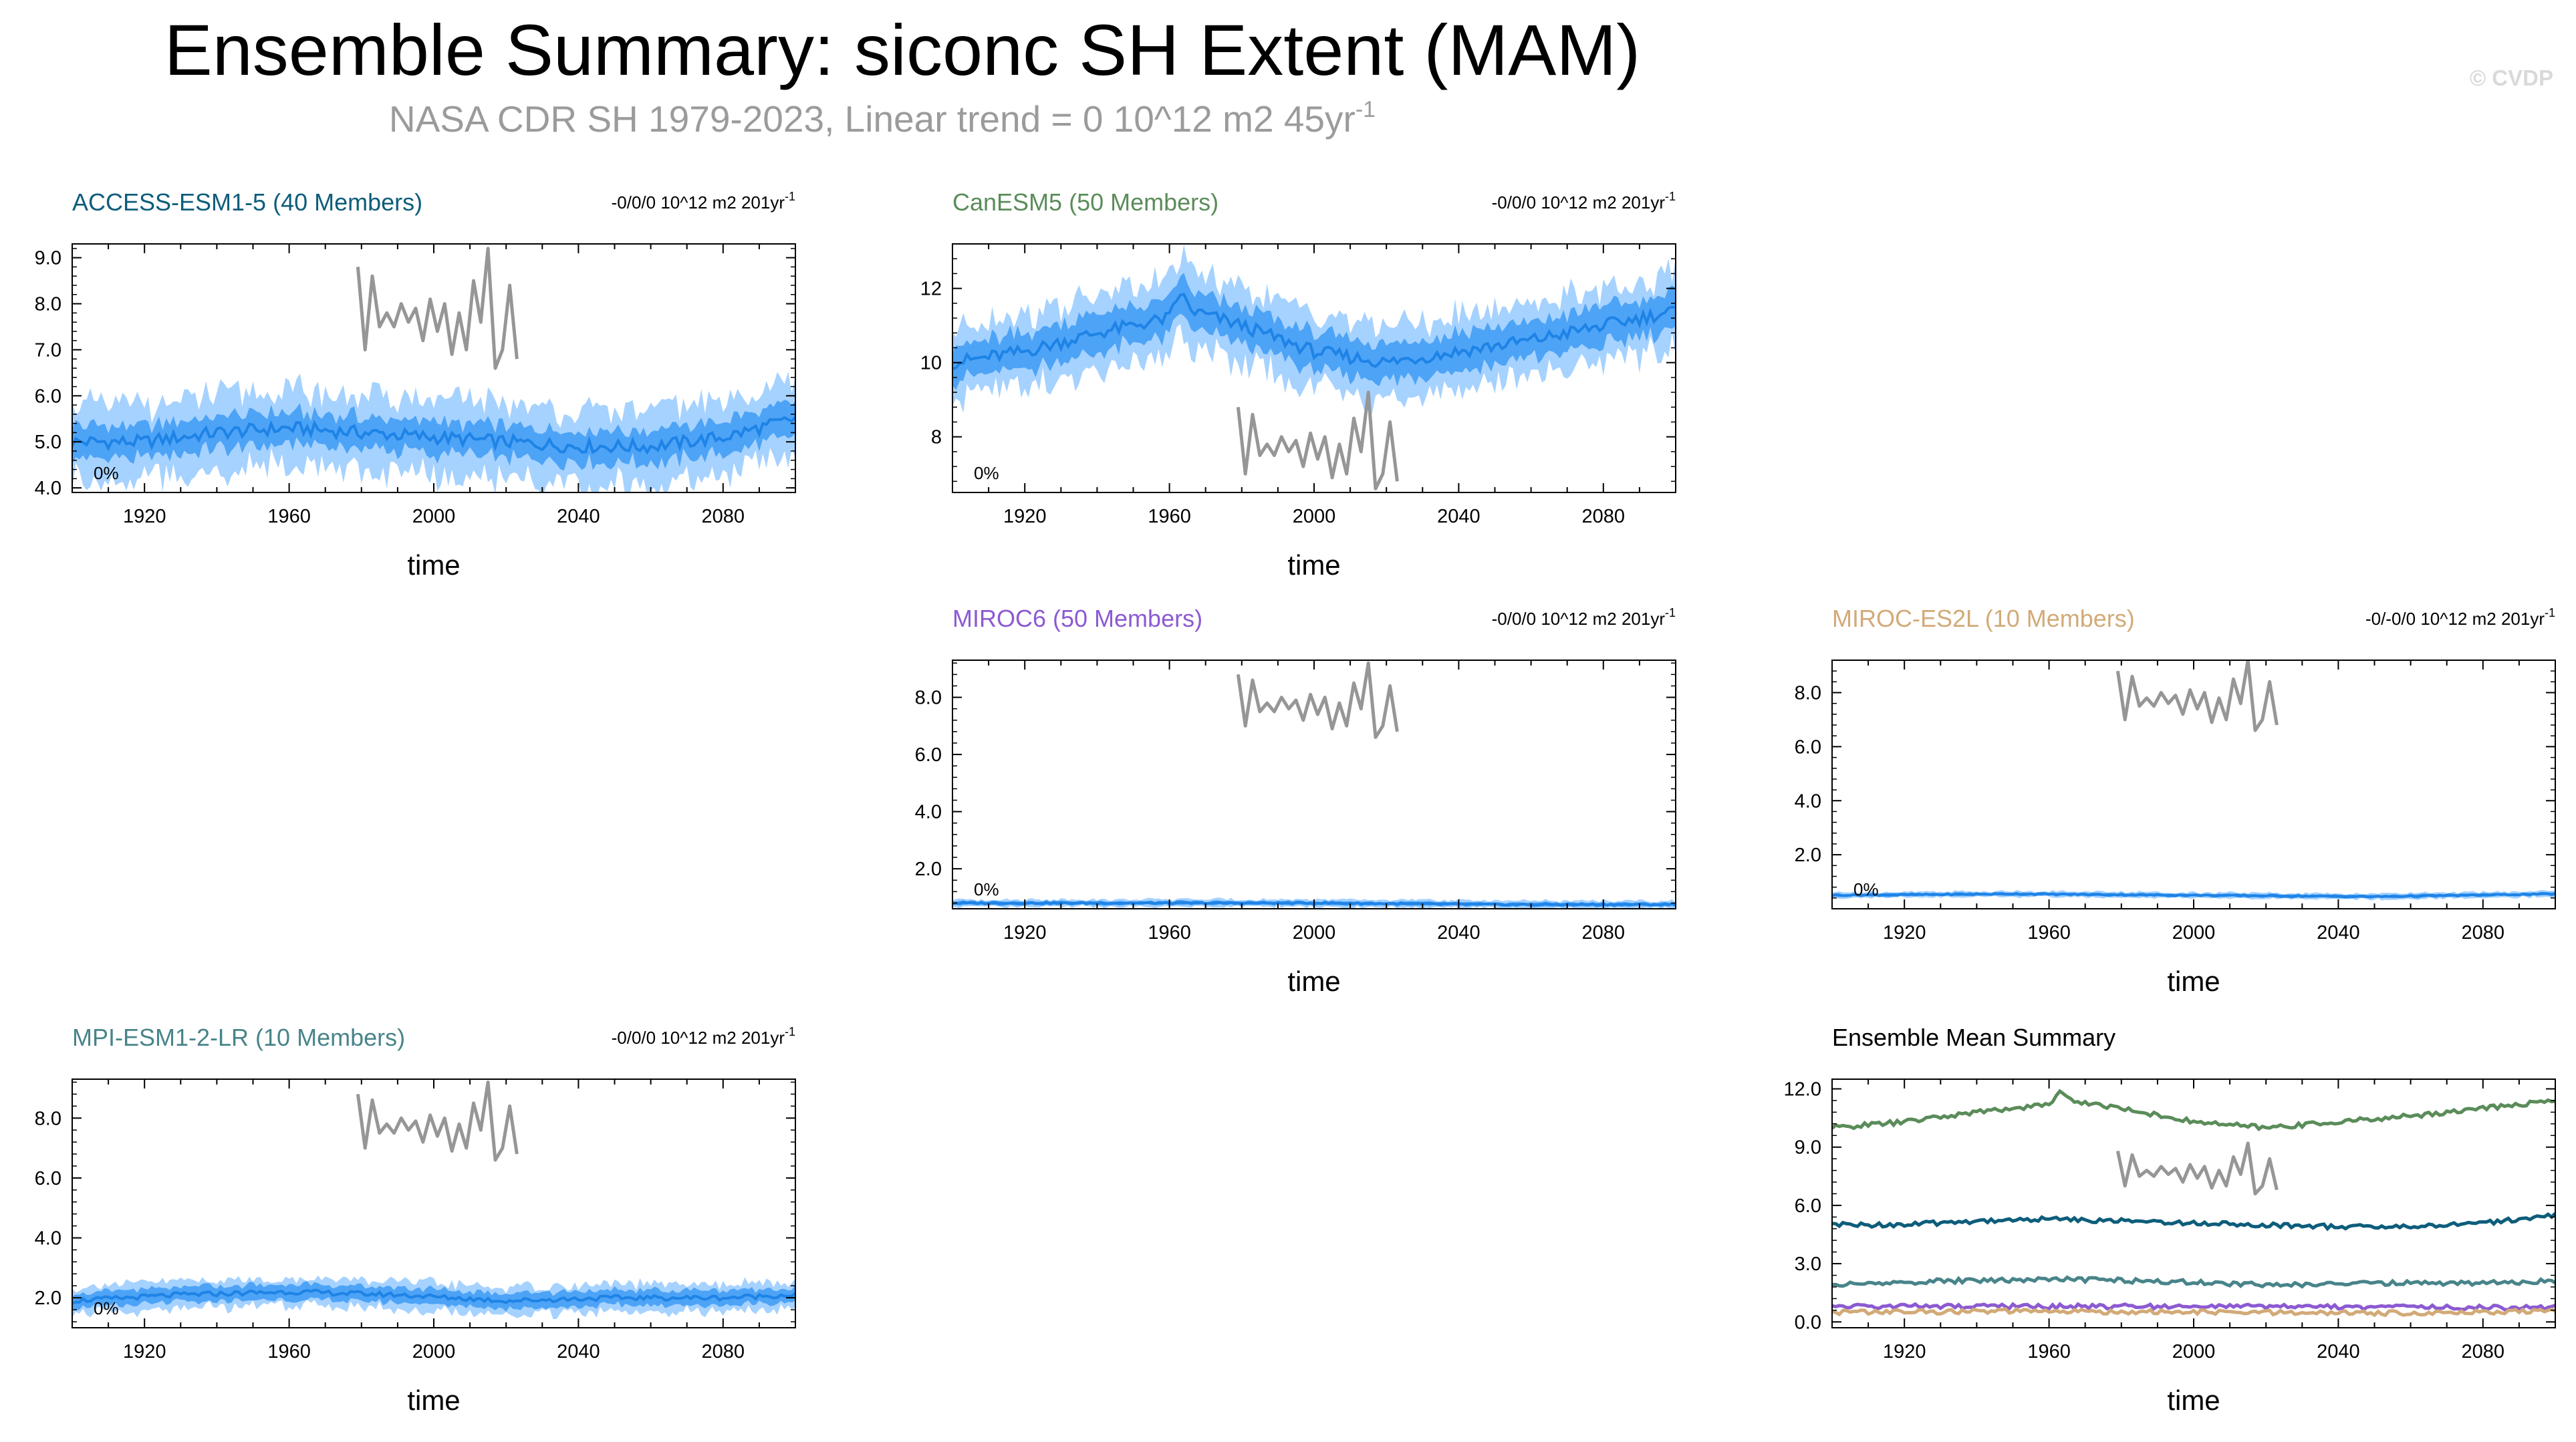 The image size is (2576, 1442). Describe the element at coordinates (1077, 618) in the screenshot. I see `panel-title: MIROC6 (50 Members)` at that location.